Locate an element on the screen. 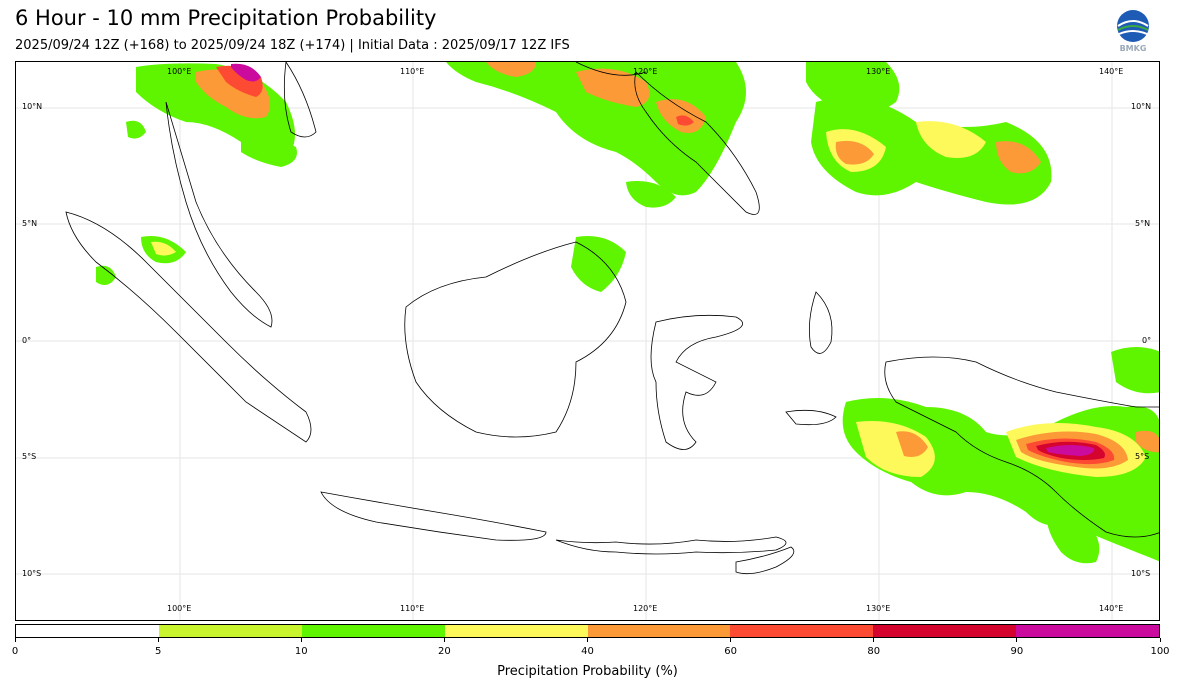 The height and width of the screenshot is (690, 1180). lon-tick-bottom: 130°E is located at coordinates (878, 608).